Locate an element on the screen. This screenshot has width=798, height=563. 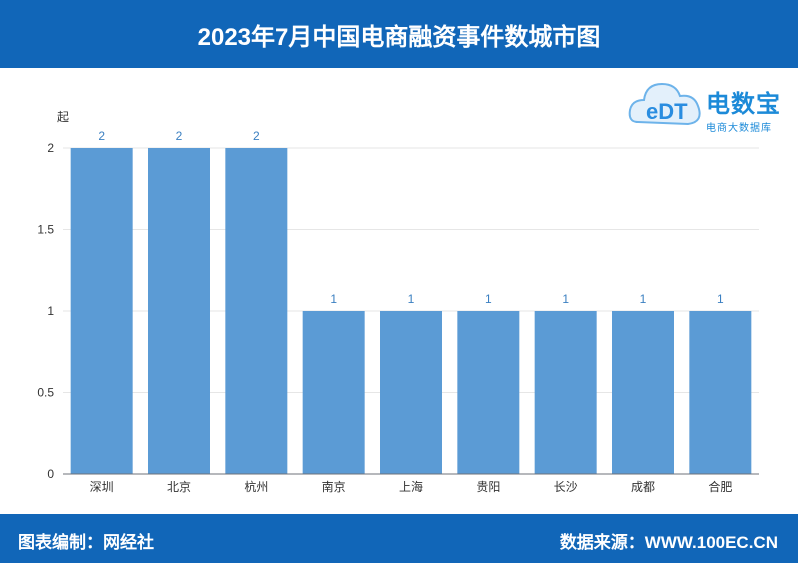
logo-mark: eDT is located at coordinates (667, 111).